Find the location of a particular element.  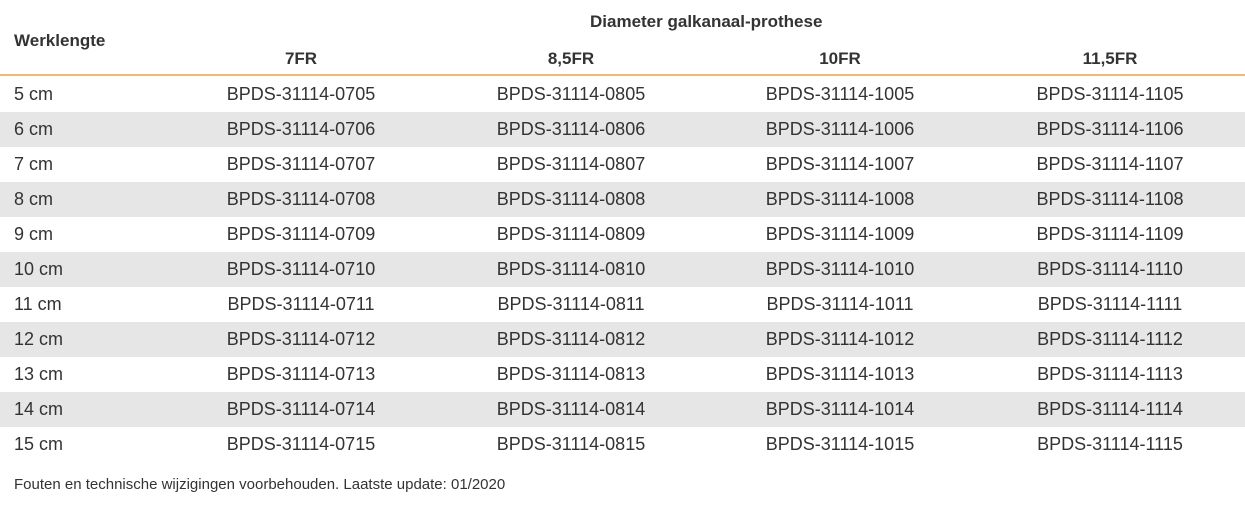

code-cell: BPDS-31114-1010 is located at coordinates (840, 269).